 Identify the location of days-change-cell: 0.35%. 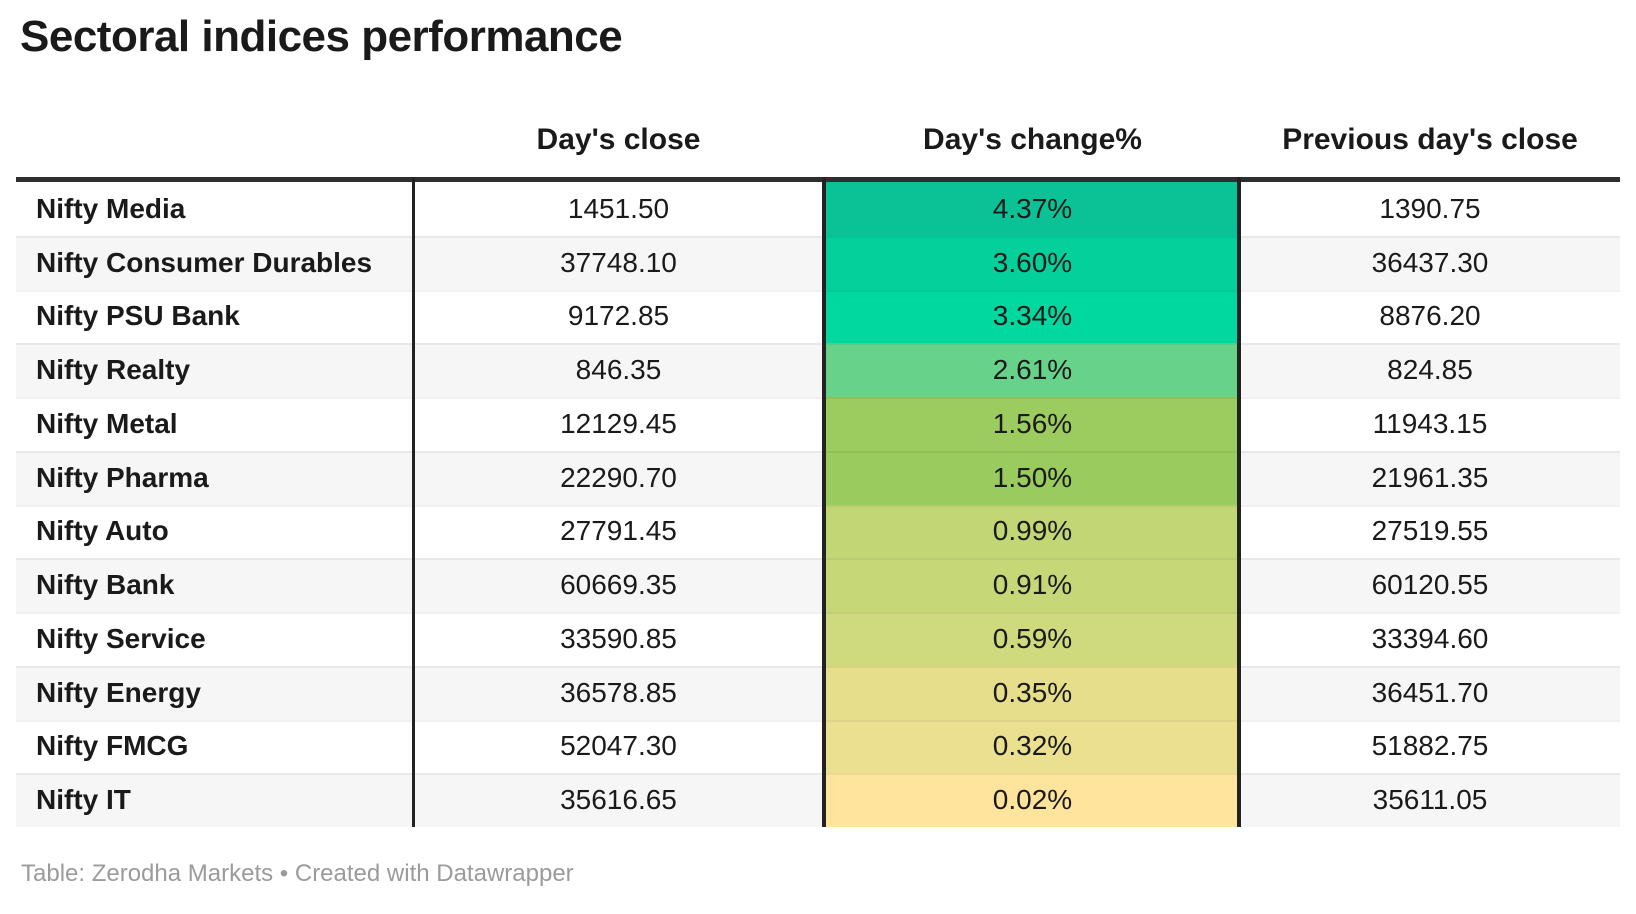
(1032, 692).